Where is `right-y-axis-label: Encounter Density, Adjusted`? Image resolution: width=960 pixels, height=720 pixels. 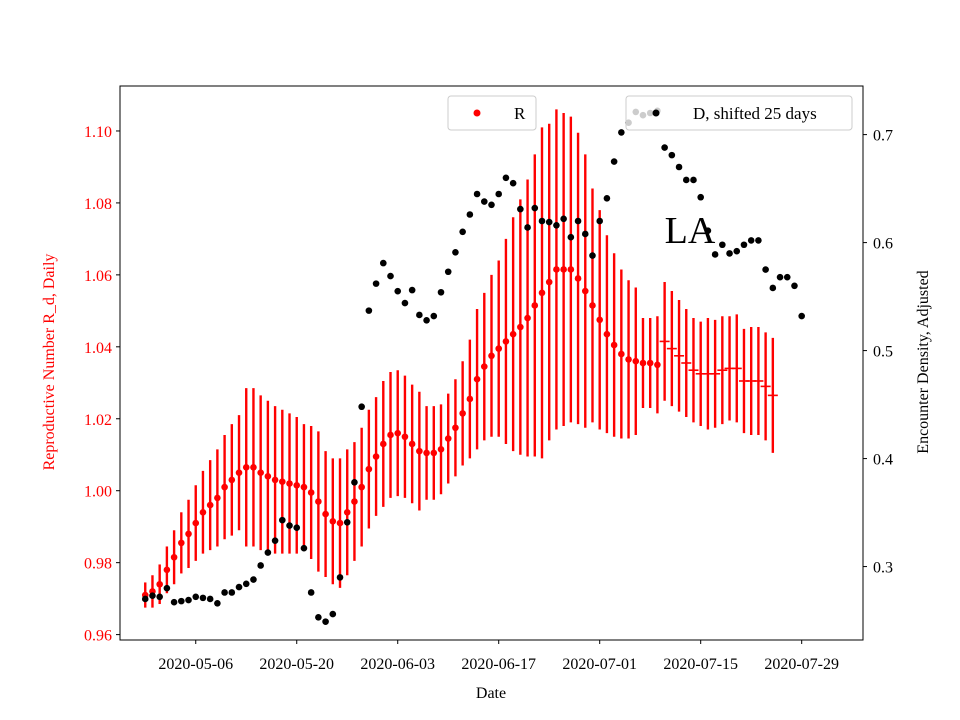
right-y-axis-label: Encounter Density, Adjusted is located at coordinates (923, 361).